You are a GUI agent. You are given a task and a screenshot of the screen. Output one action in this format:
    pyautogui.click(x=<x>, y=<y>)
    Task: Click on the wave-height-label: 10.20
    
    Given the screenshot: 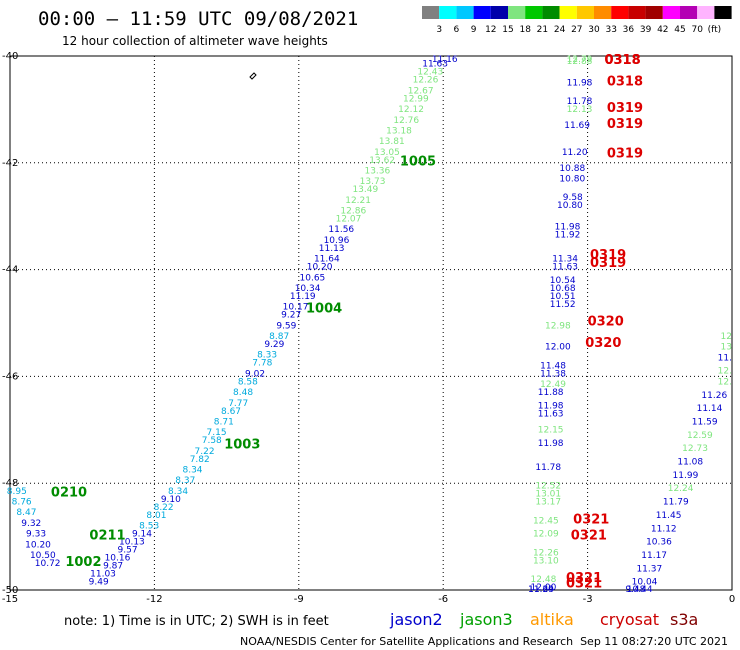 What is the action you would take?
    pyautogui.click(x=38, y=545)
    